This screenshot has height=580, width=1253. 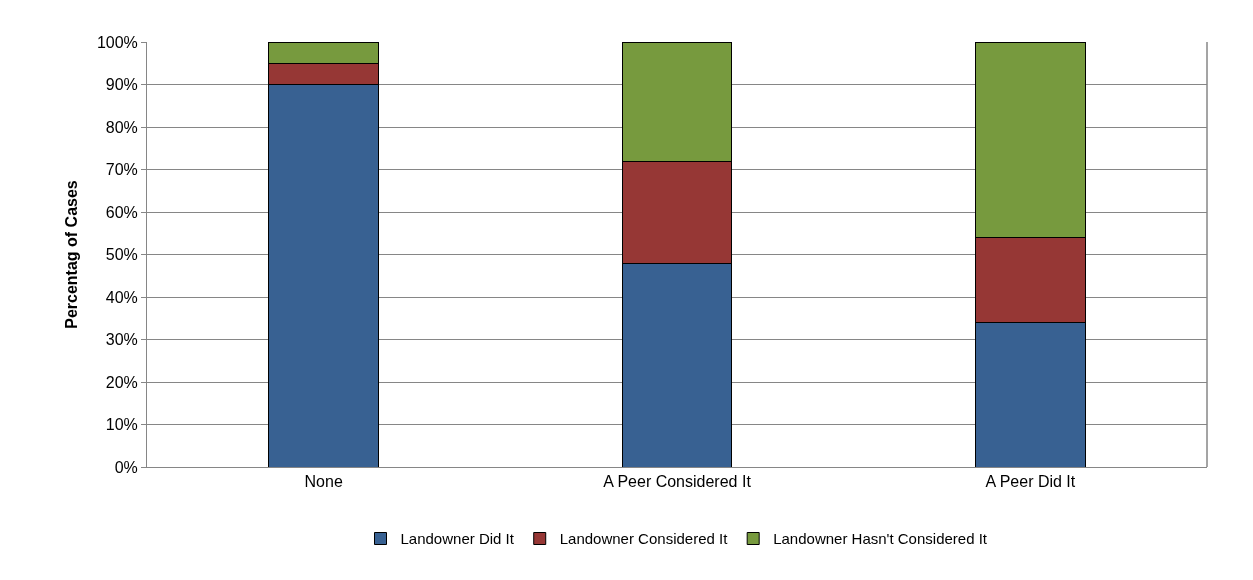 I want to click on y-tick-label: 0%, so click(x=126, y=467).